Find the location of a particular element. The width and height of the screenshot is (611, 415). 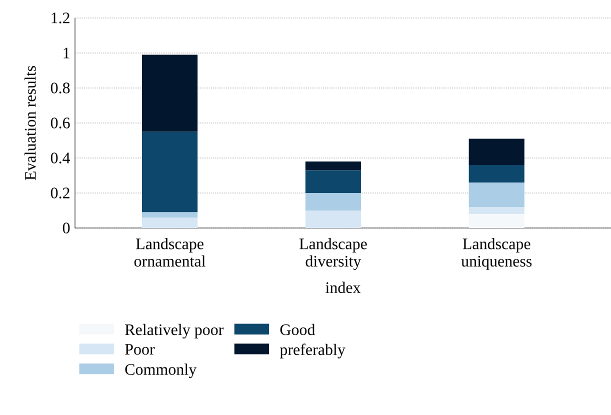

legend-label: Good is located at coordinates (298, 330).